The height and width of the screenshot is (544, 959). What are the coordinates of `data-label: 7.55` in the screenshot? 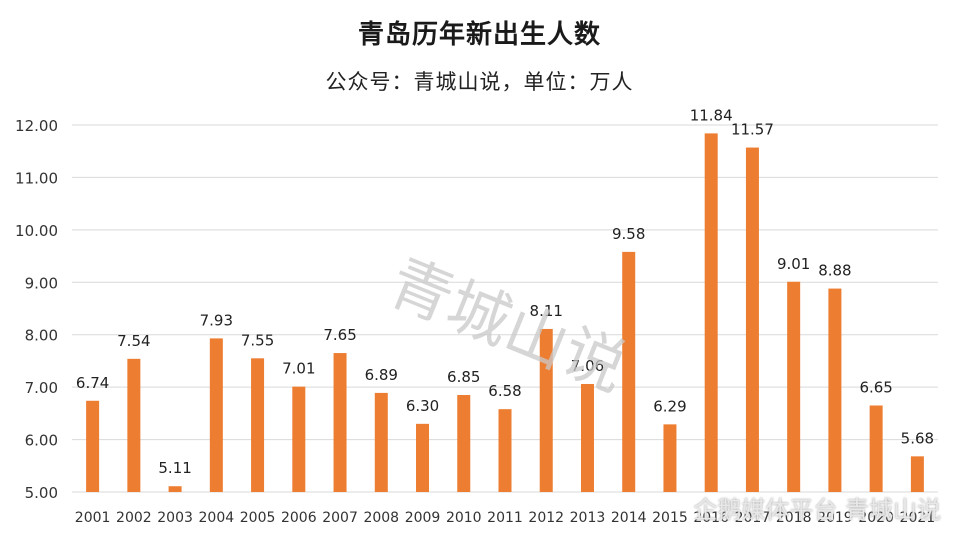 It's located at (257, 340).